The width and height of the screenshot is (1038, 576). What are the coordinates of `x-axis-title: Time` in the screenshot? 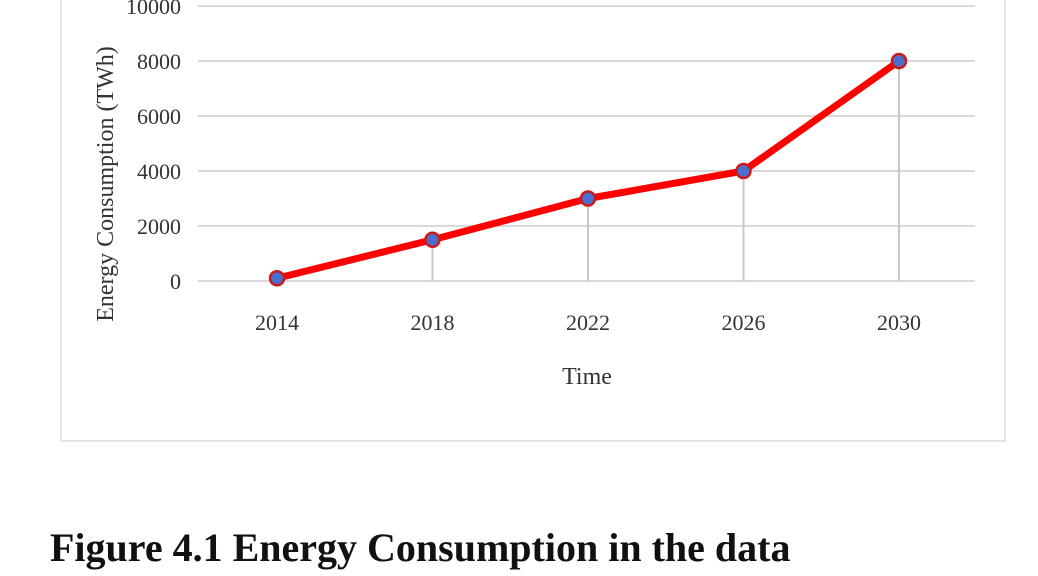 It's located at (587, 377).